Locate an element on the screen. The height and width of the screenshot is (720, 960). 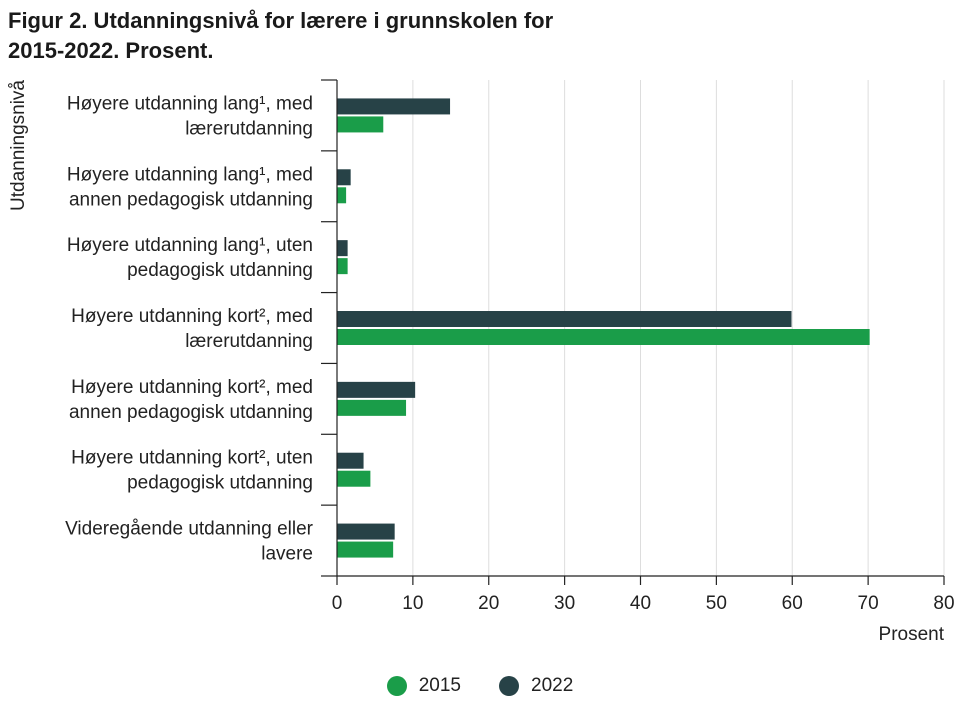
bar-2015-4: 2015: 9.1 is located at coordinates (372, 407).